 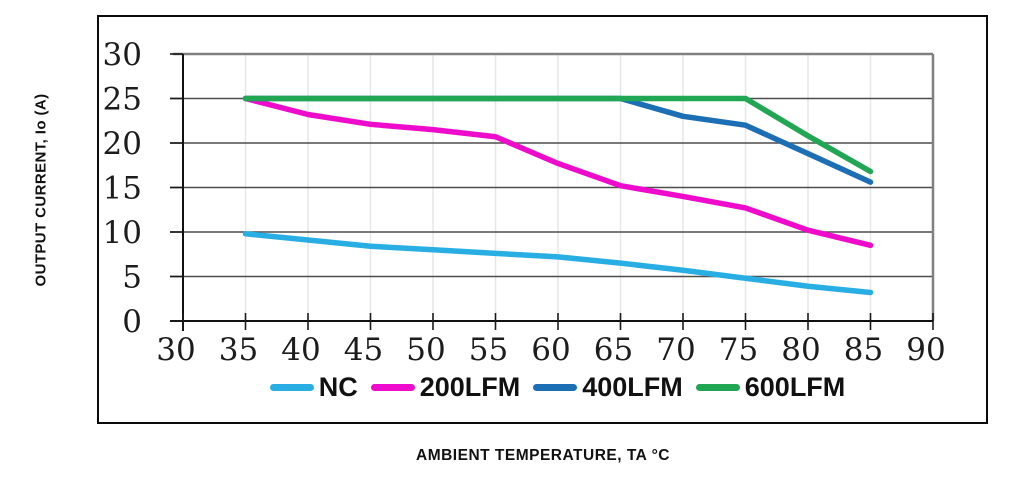 I want to click on legend-item-nc: NC, so click(x=313, y=387).